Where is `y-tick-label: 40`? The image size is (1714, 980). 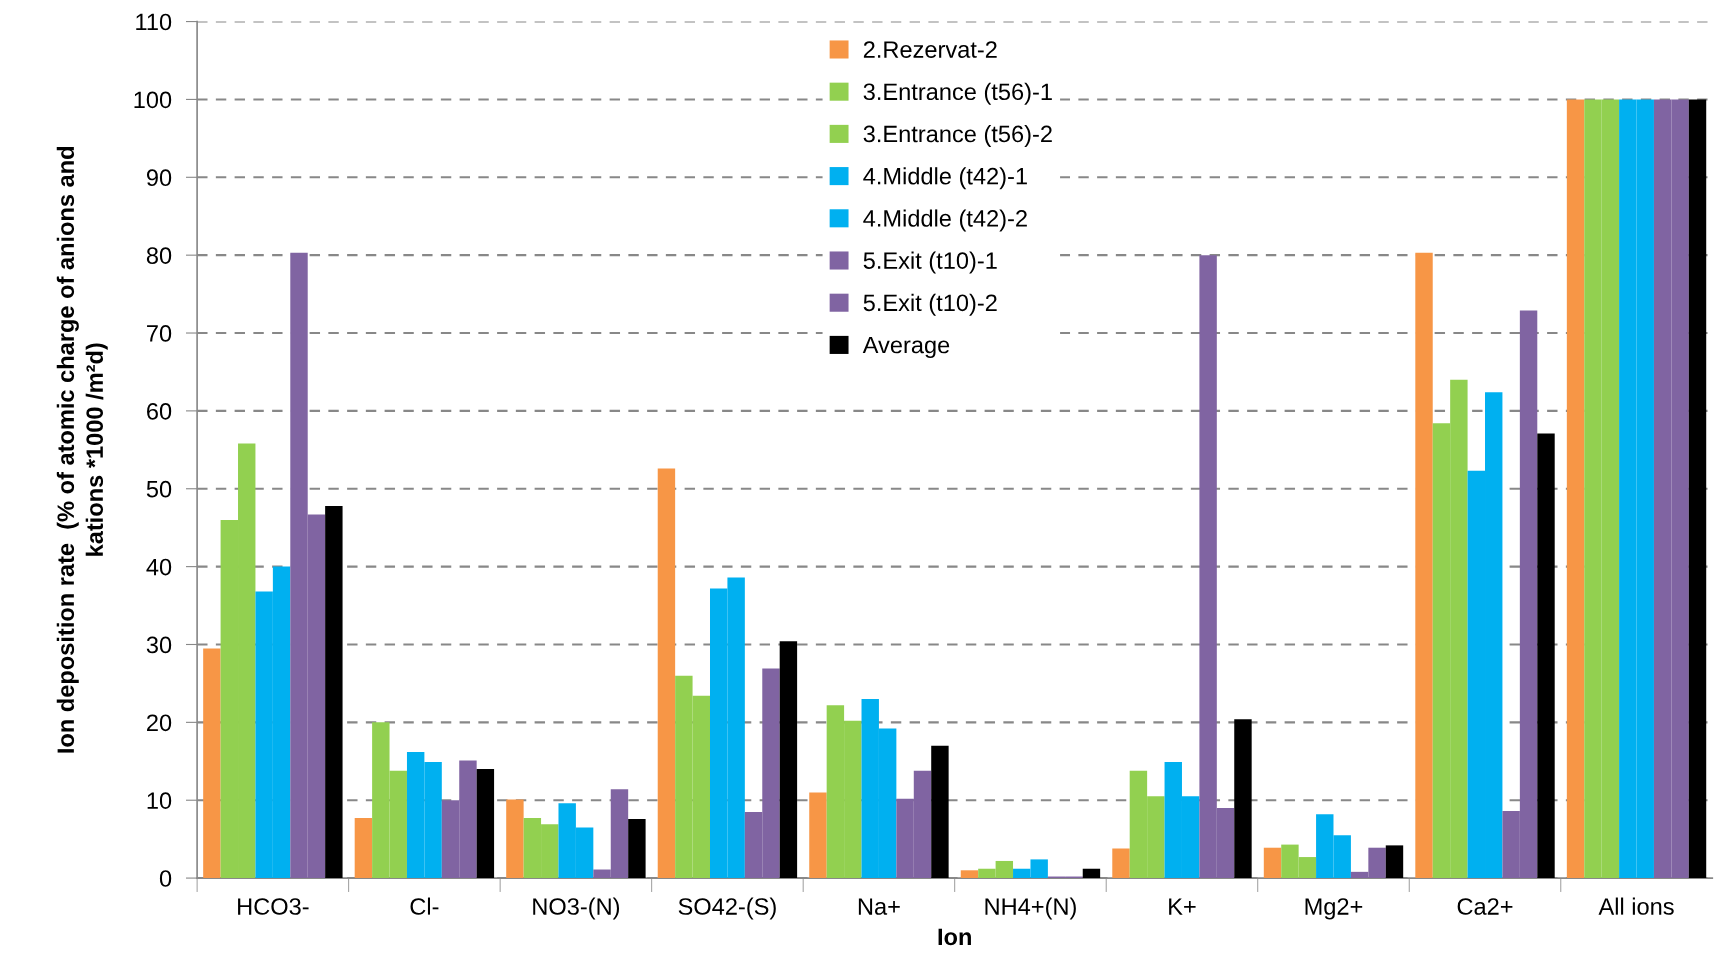 y-tick-label: 40 is located at coordinates (159, 567).